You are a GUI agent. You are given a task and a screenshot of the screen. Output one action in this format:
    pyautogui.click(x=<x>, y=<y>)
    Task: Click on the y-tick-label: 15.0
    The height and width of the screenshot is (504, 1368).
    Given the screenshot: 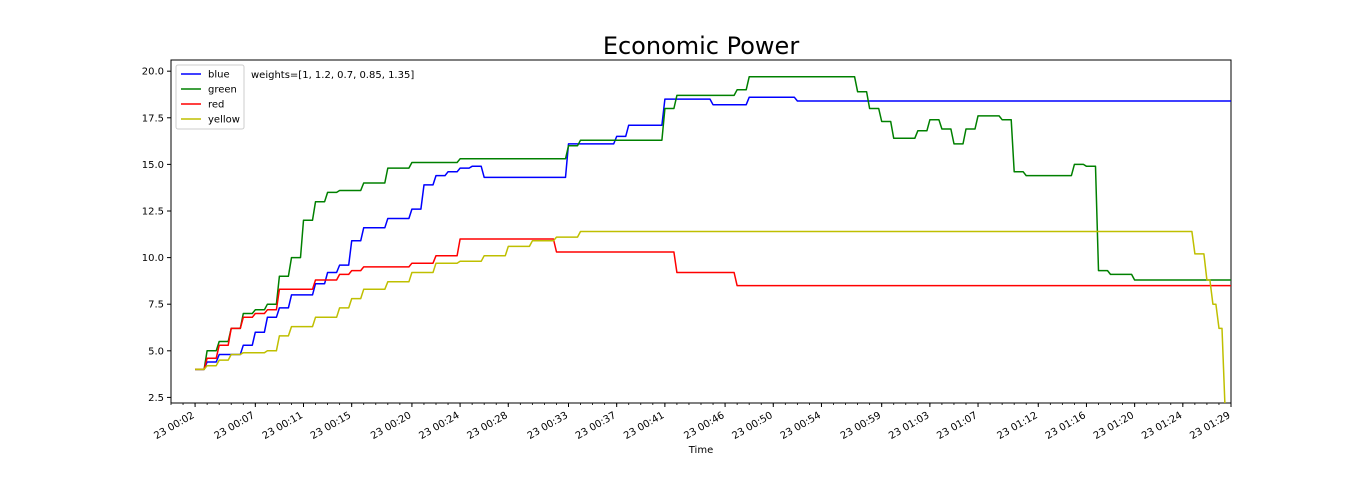 What is the action you would take?
    pyautogui.click(x=153, y=165)
    